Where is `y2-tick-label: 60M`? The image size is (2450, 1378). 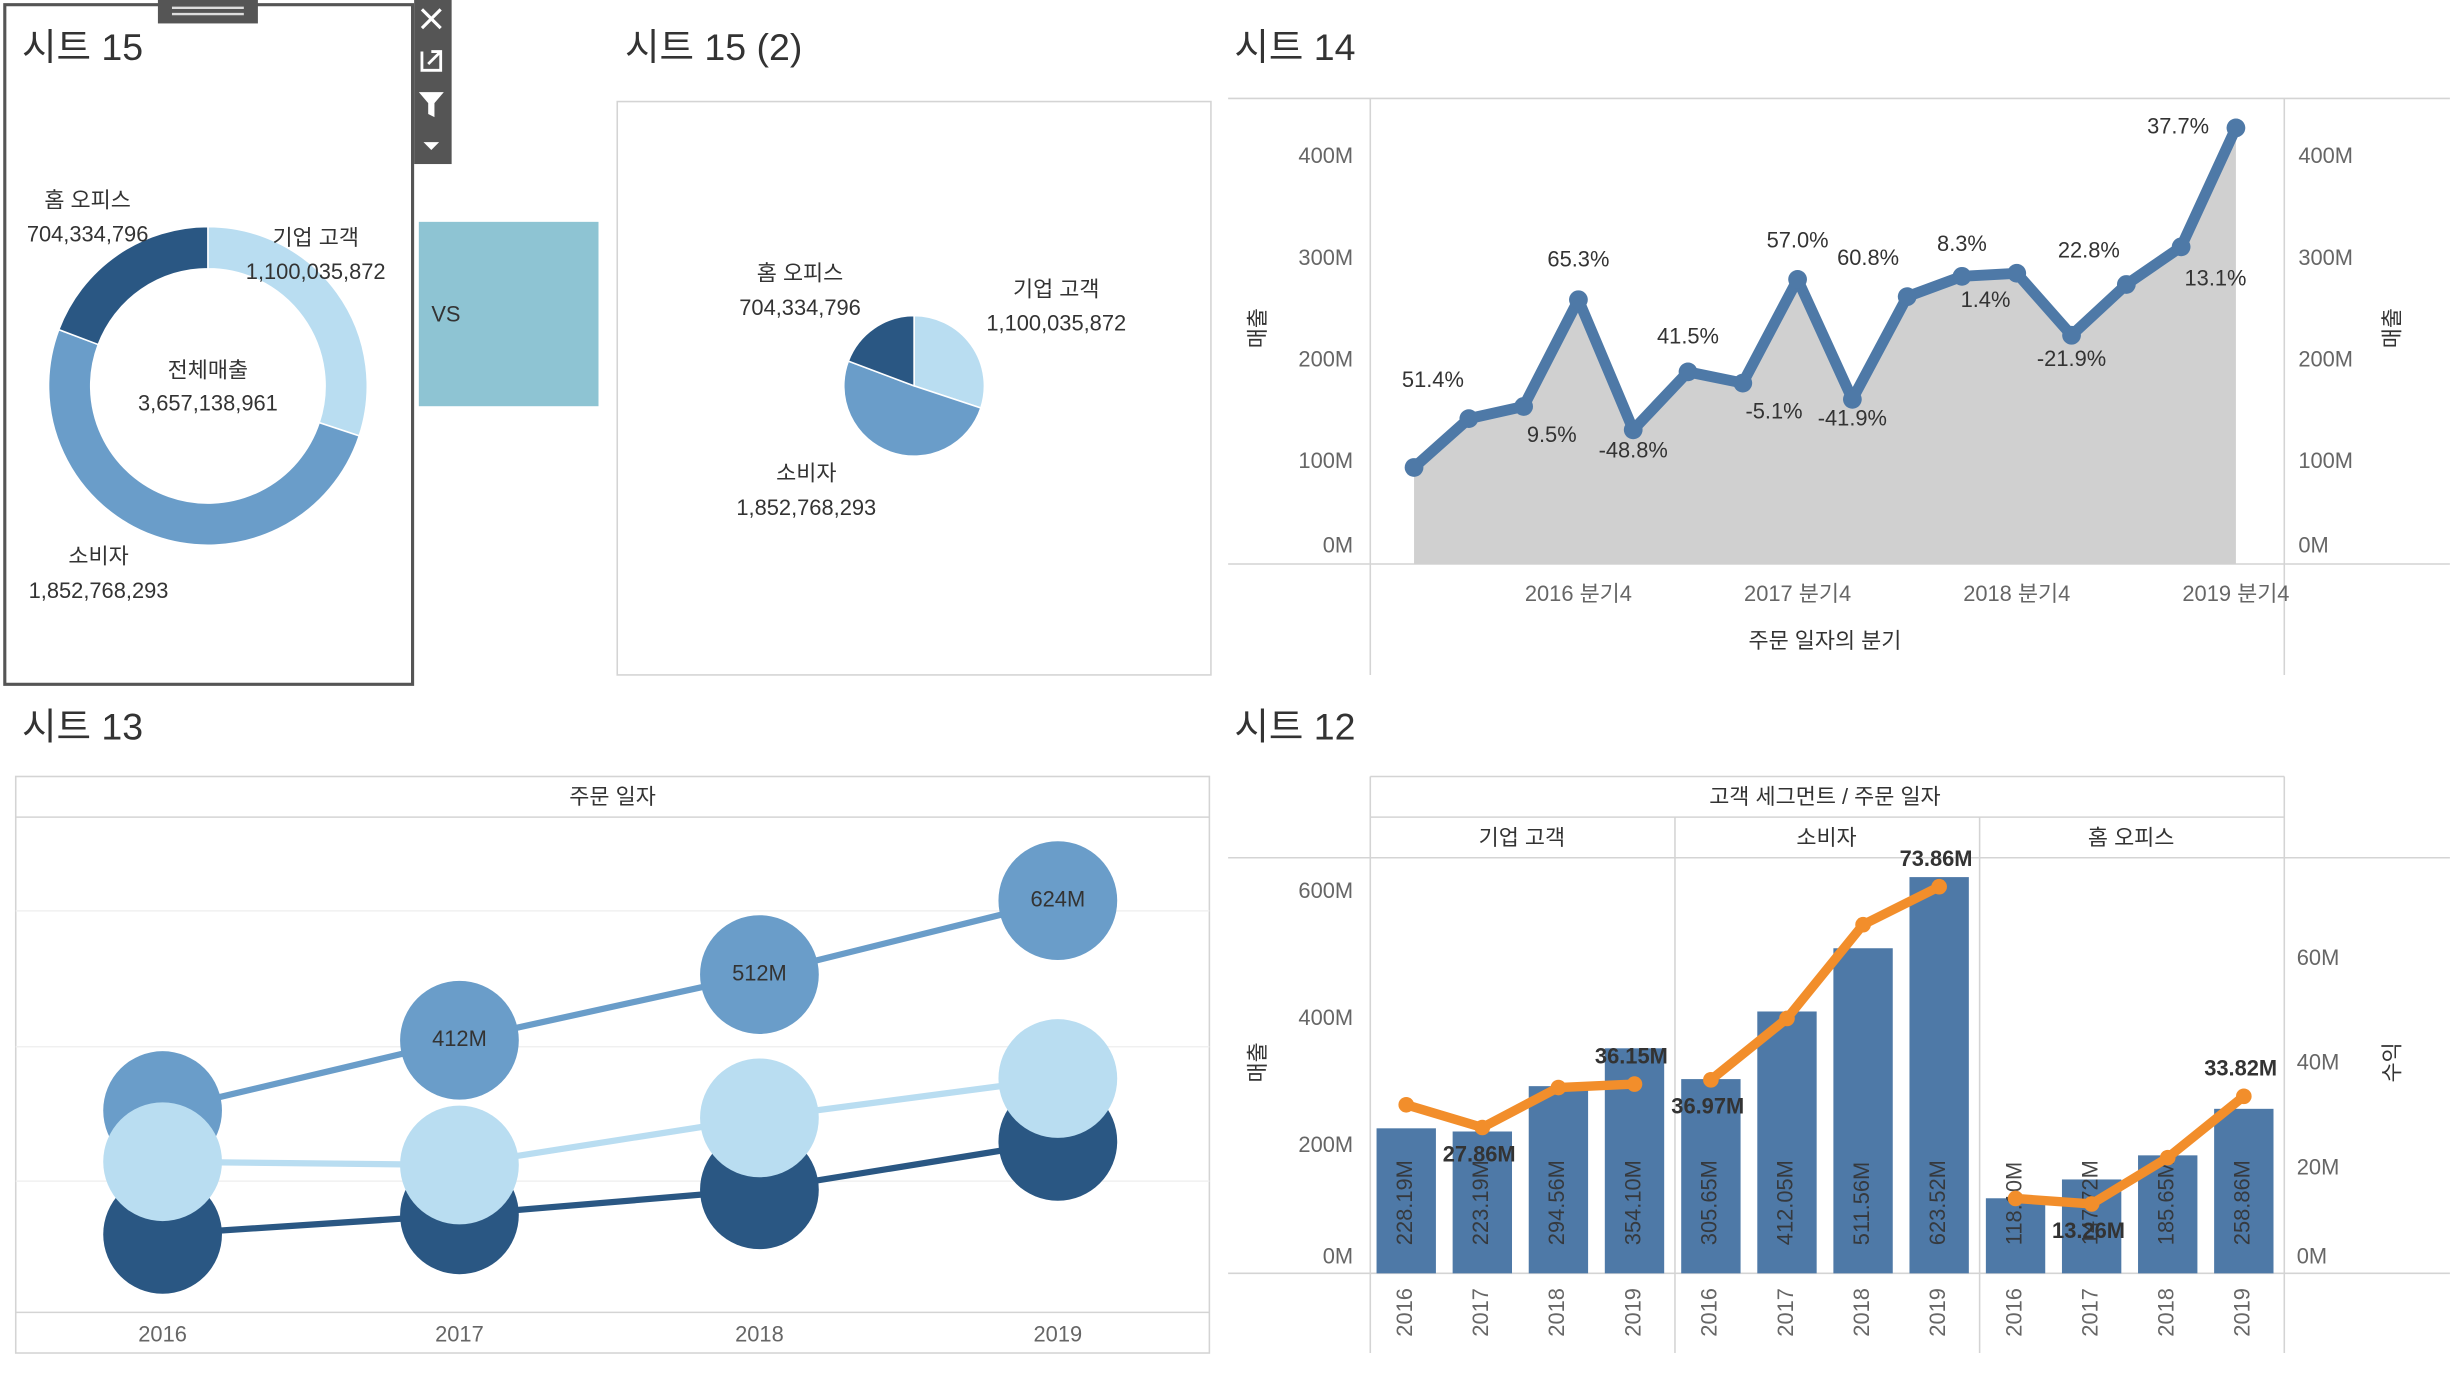 y2-tick-label: 60M is located at coordinates (2318, 957).